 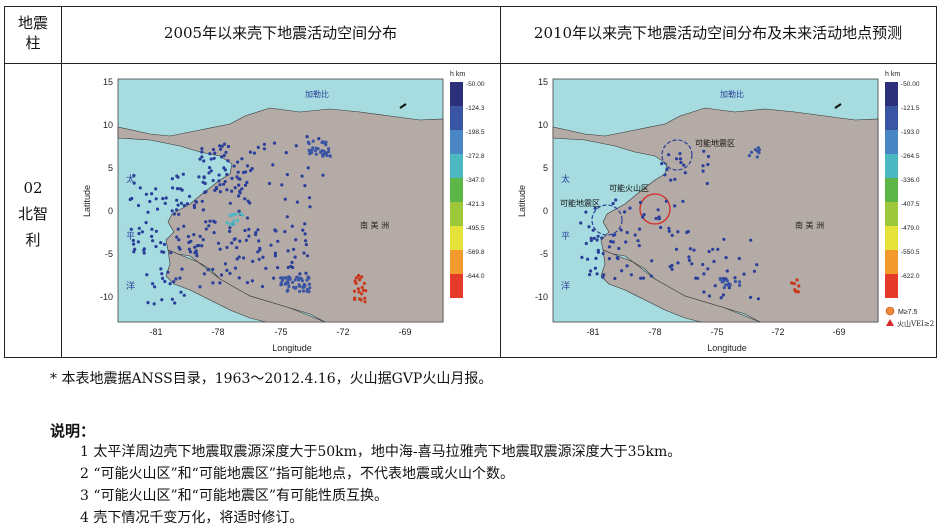 I want to click on legend-value-label: -124.3, so click(x=475, y=108).